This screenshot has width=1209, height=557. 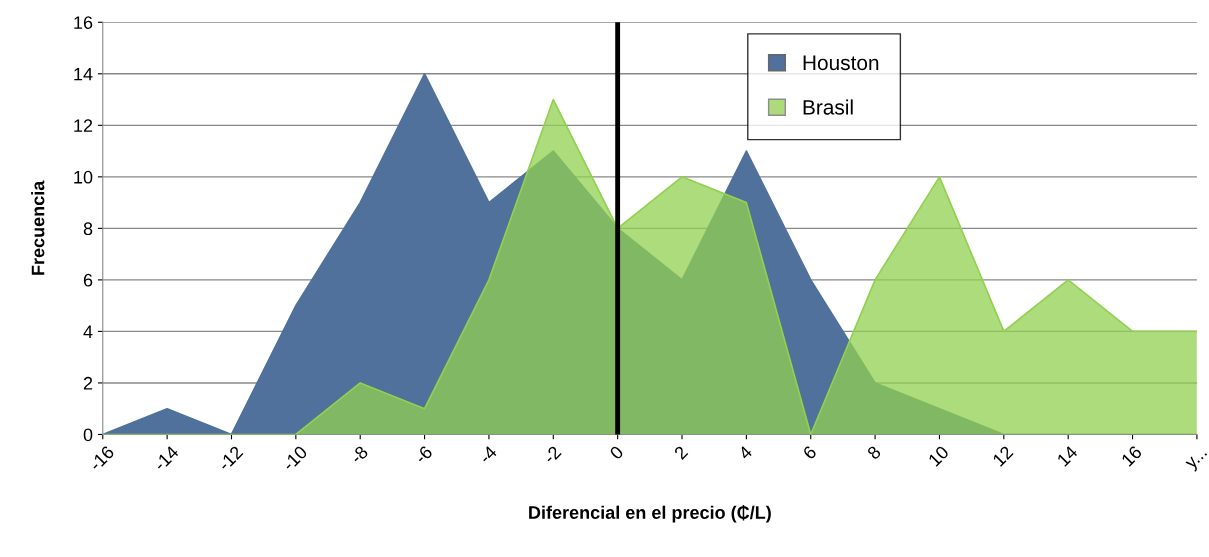 What do you see at coordinates (841, 63) in the screenshot?
I see `legend-label: Houston` at bounding box center [841, 63].